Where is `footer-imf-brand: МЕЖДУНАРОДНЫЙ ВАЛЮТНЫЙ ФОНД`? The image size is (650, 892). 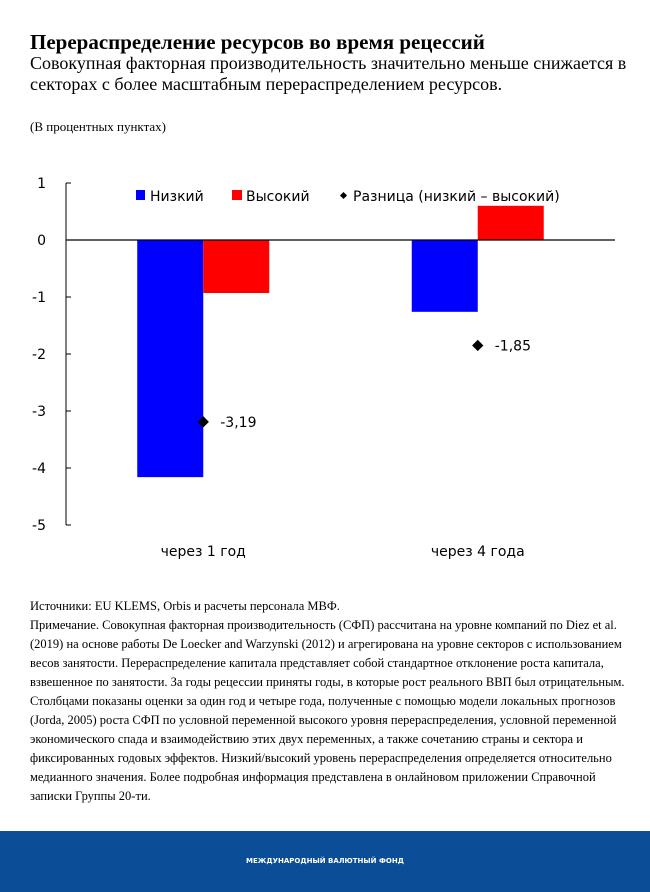
footer-imf-brand: МЕЖДУНАРОДНЫЙ ВАЛЮТНЫЙ ФОНД is located at coordinates (325, 861).